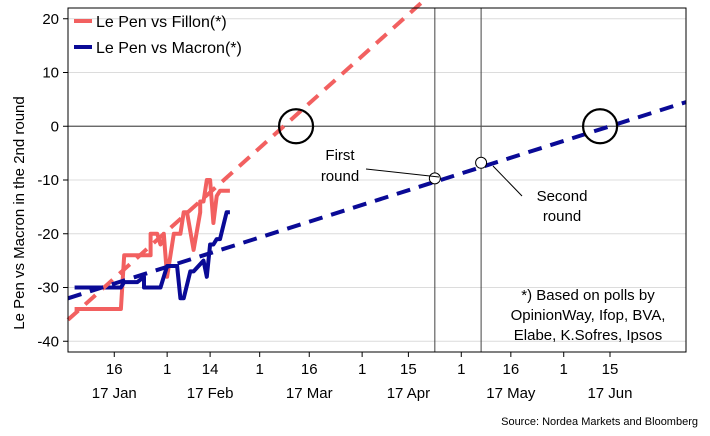 The height and width of the screenshot is (436, 710). What do you see at coordinates (48, 180) in the screenshot?
I see `y-tick-label: -10` at bounding box center [48, 180].